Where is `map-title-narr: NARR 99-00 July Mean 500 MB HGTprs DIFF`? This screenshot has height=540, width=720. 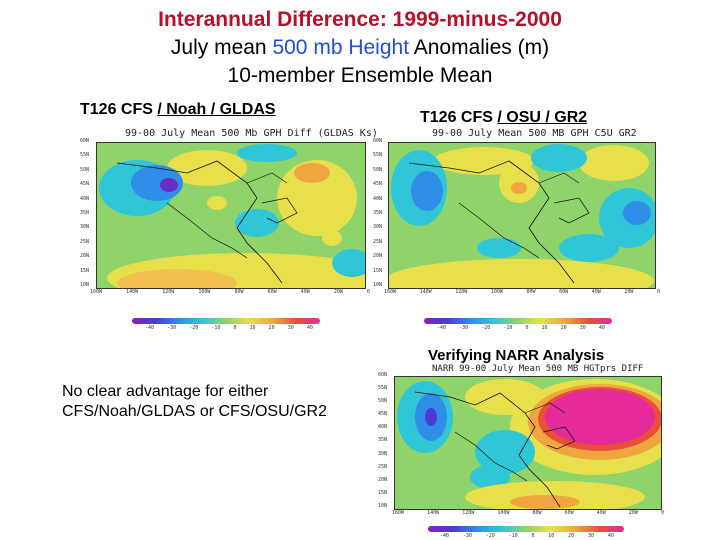
map-title-narr: NARR 99-00 July Mean 500 MB HGTprs DIFF is located at coordinates (538, 369).